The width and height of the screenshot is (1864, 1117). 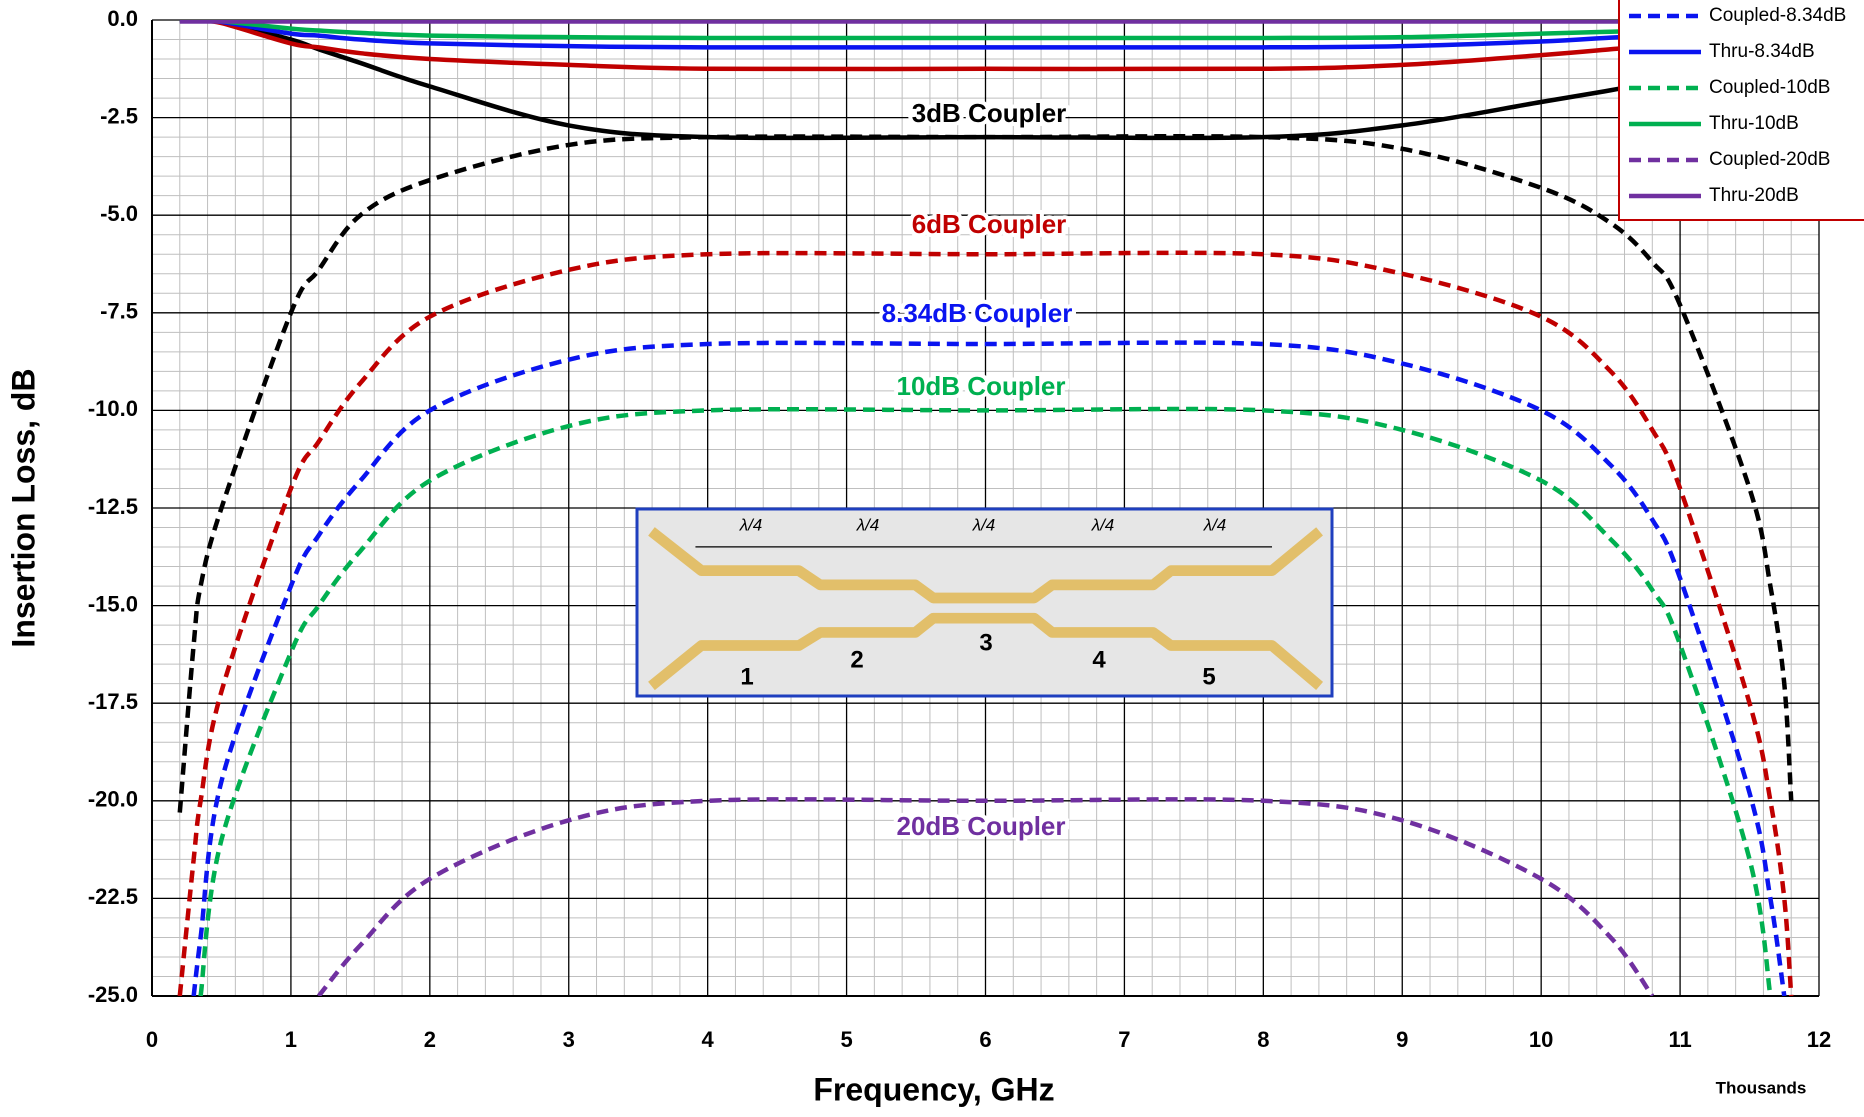 I want to click on y-tick-label: -22.5, so click(x=113, y=896).